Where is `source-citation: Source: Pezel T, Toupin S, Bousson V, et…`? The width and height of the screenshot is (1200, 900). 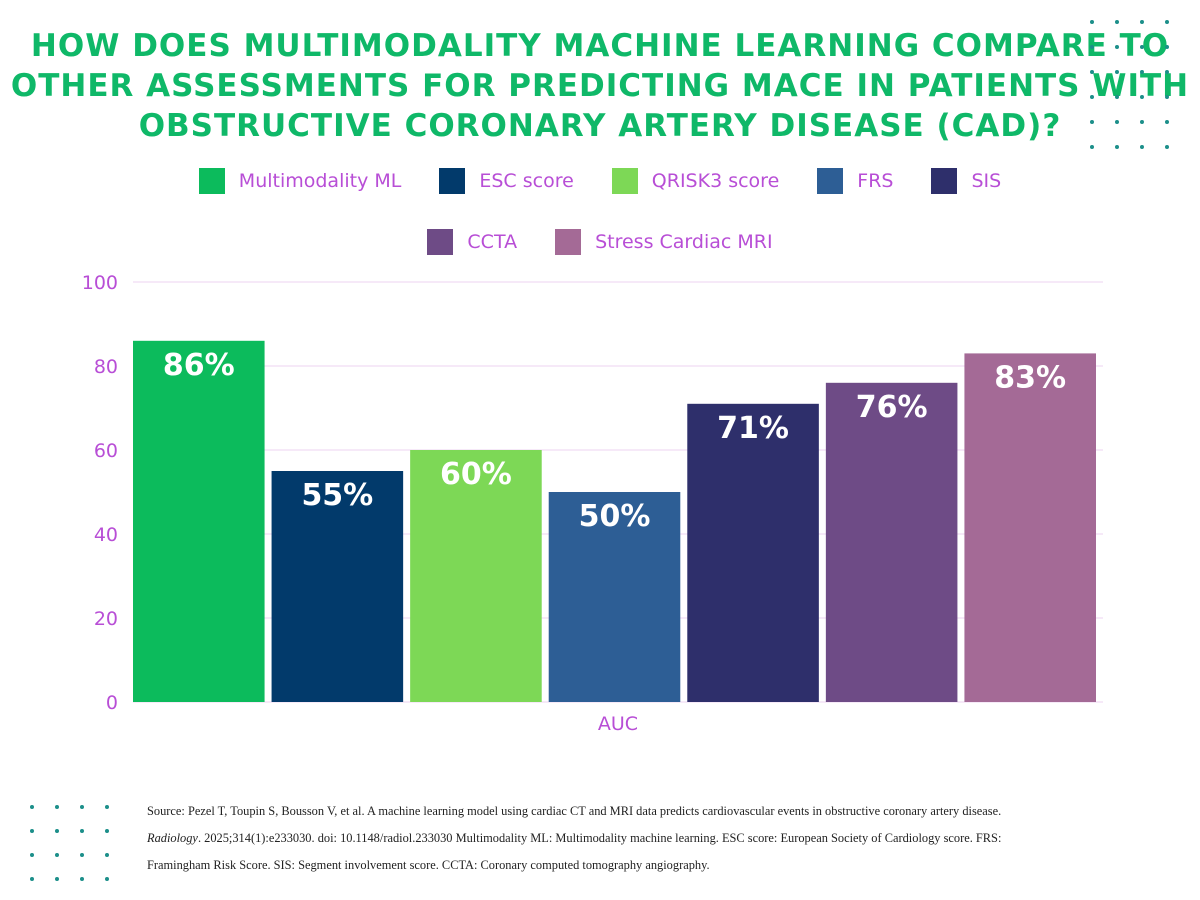 source-citation: Source: Pezel T, Toupin S, Bousson V, et… is located at coordinates (647, 838).